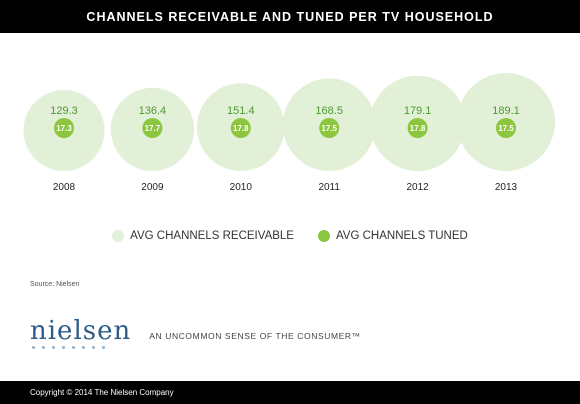  I want to click on bubble-tuned-2012, so click(417, 128).